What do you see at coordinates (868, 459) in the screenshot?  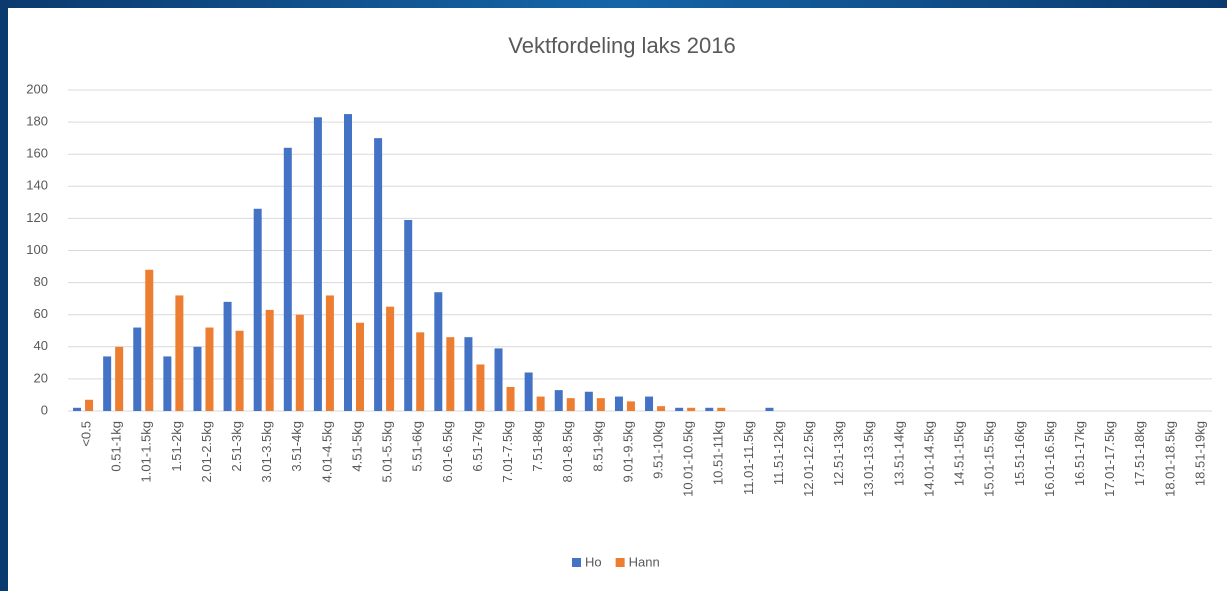 I see `x-tick-label: 13.01-13.5kg` at bounding box center [868, 459].